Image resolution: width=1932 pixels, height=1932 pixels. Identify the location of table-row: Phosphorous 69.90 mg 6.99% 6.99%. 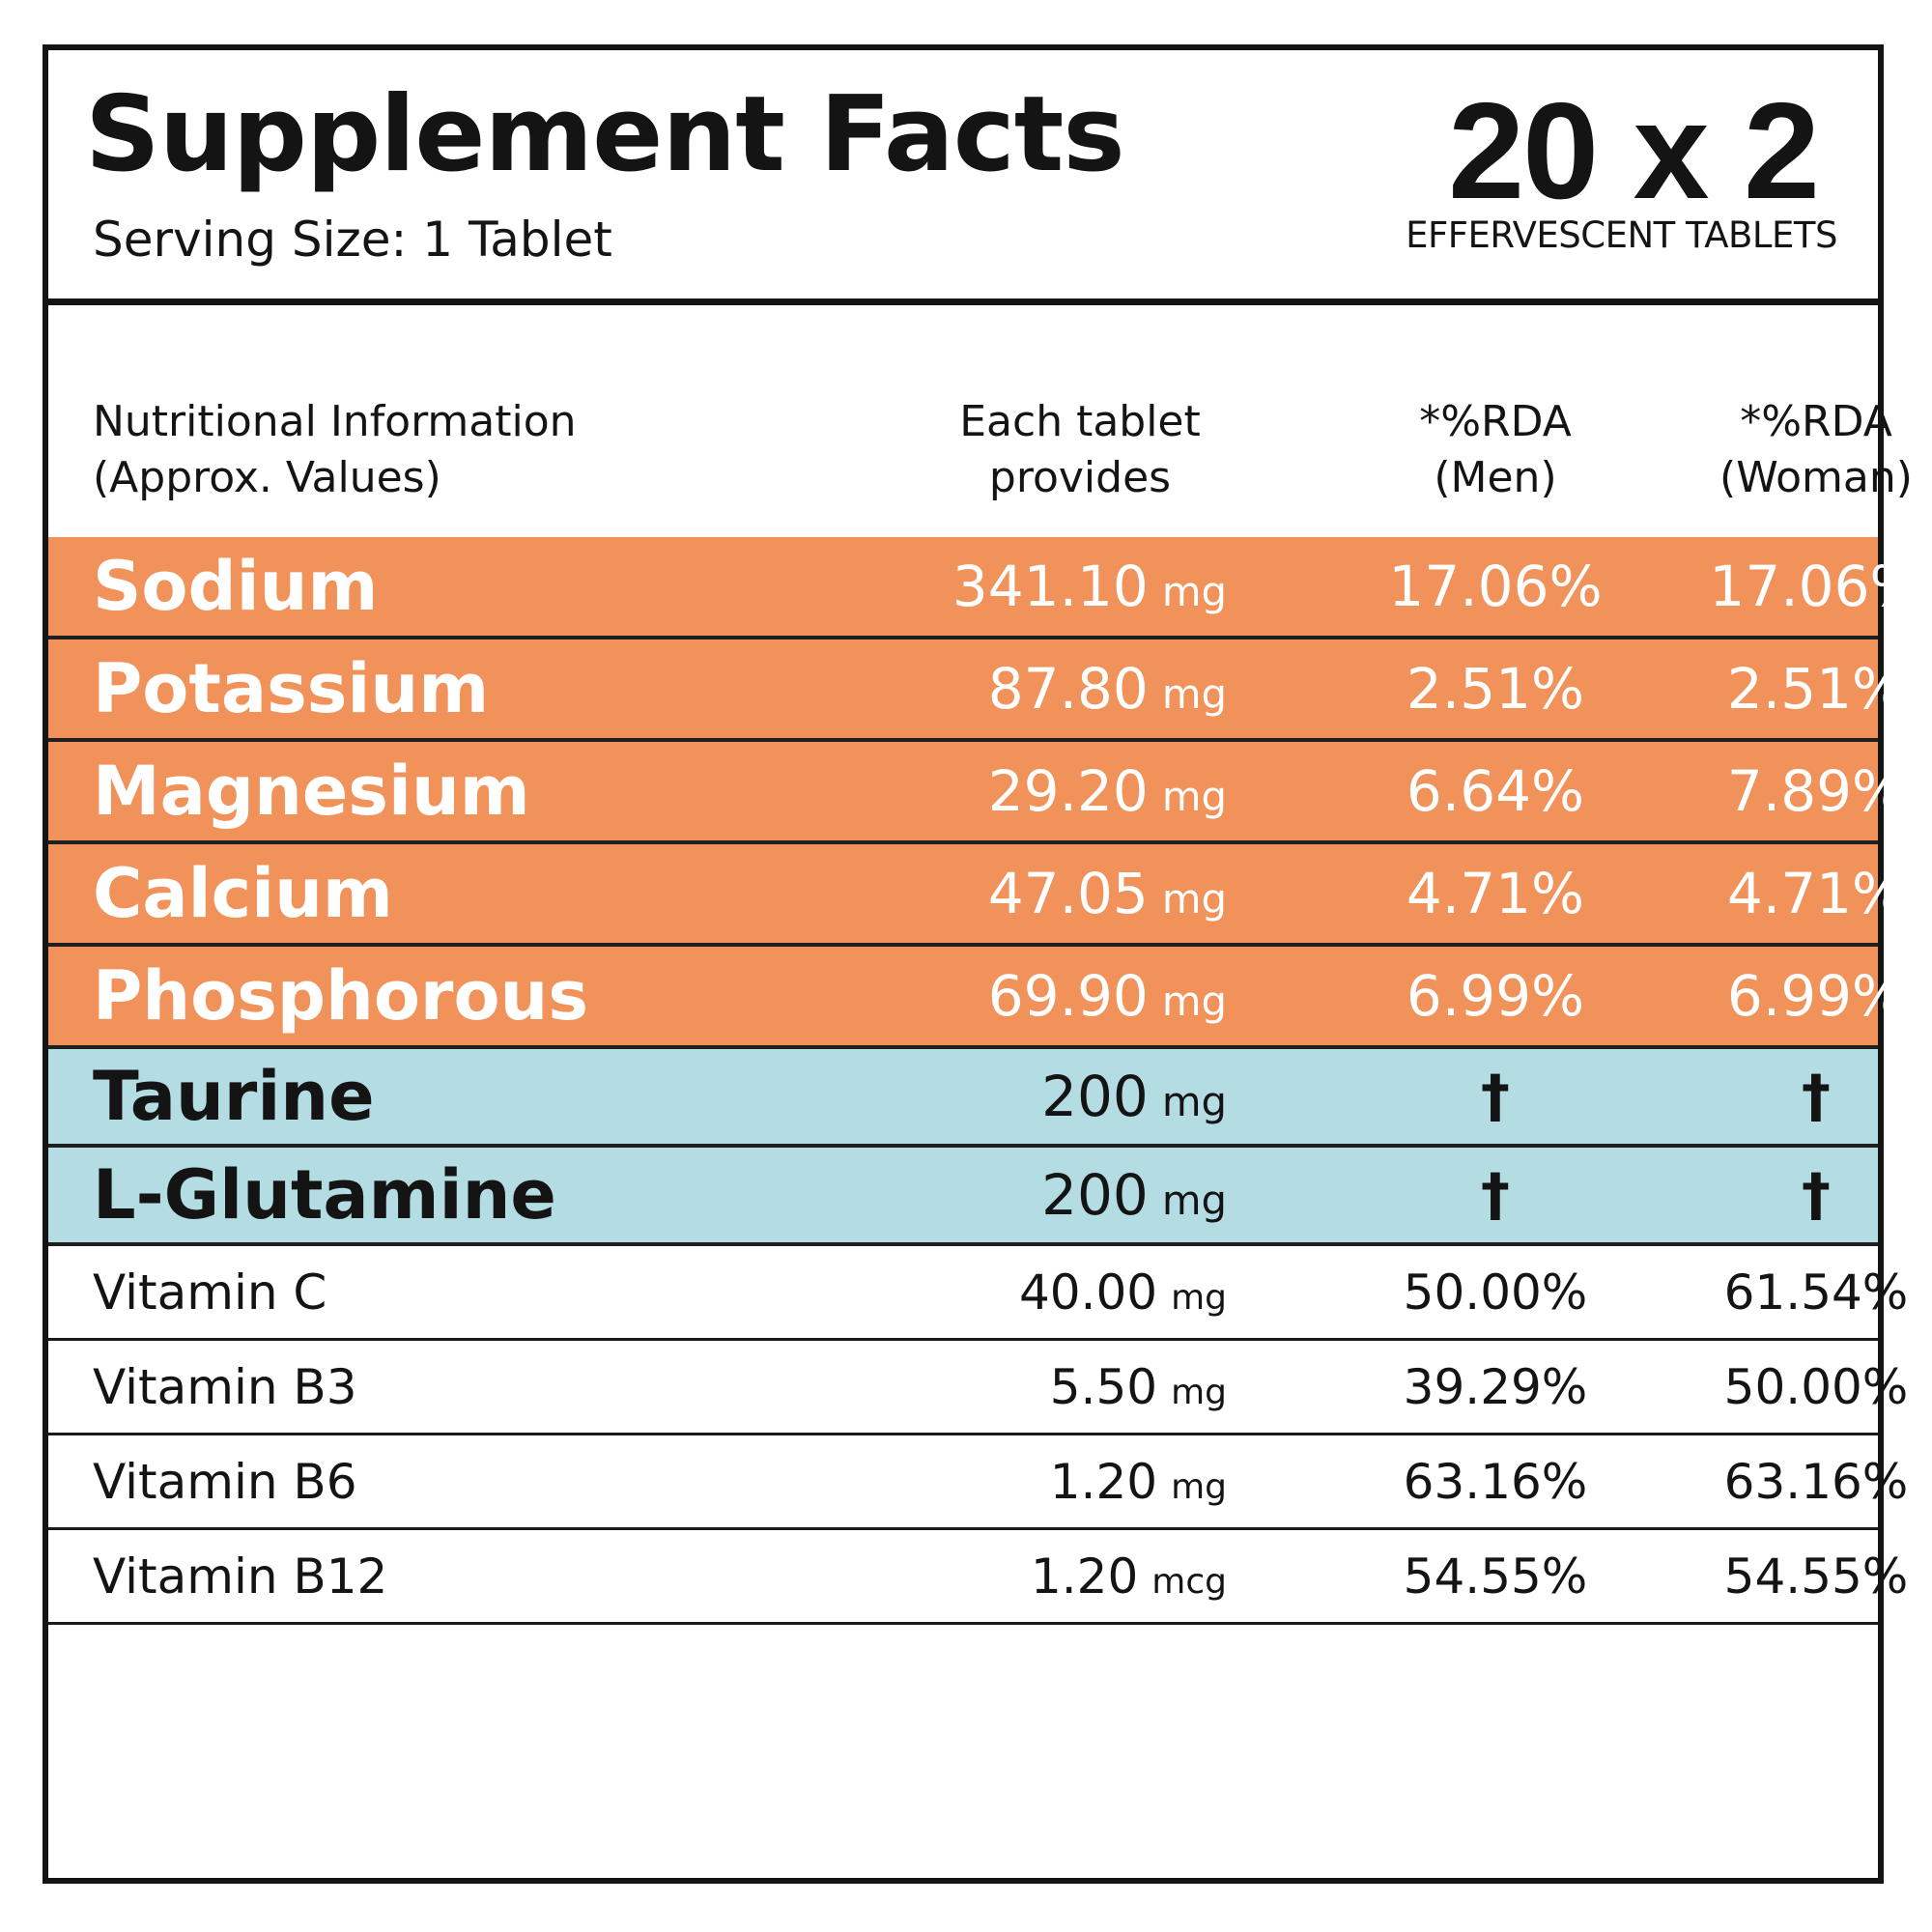
(976, 998).